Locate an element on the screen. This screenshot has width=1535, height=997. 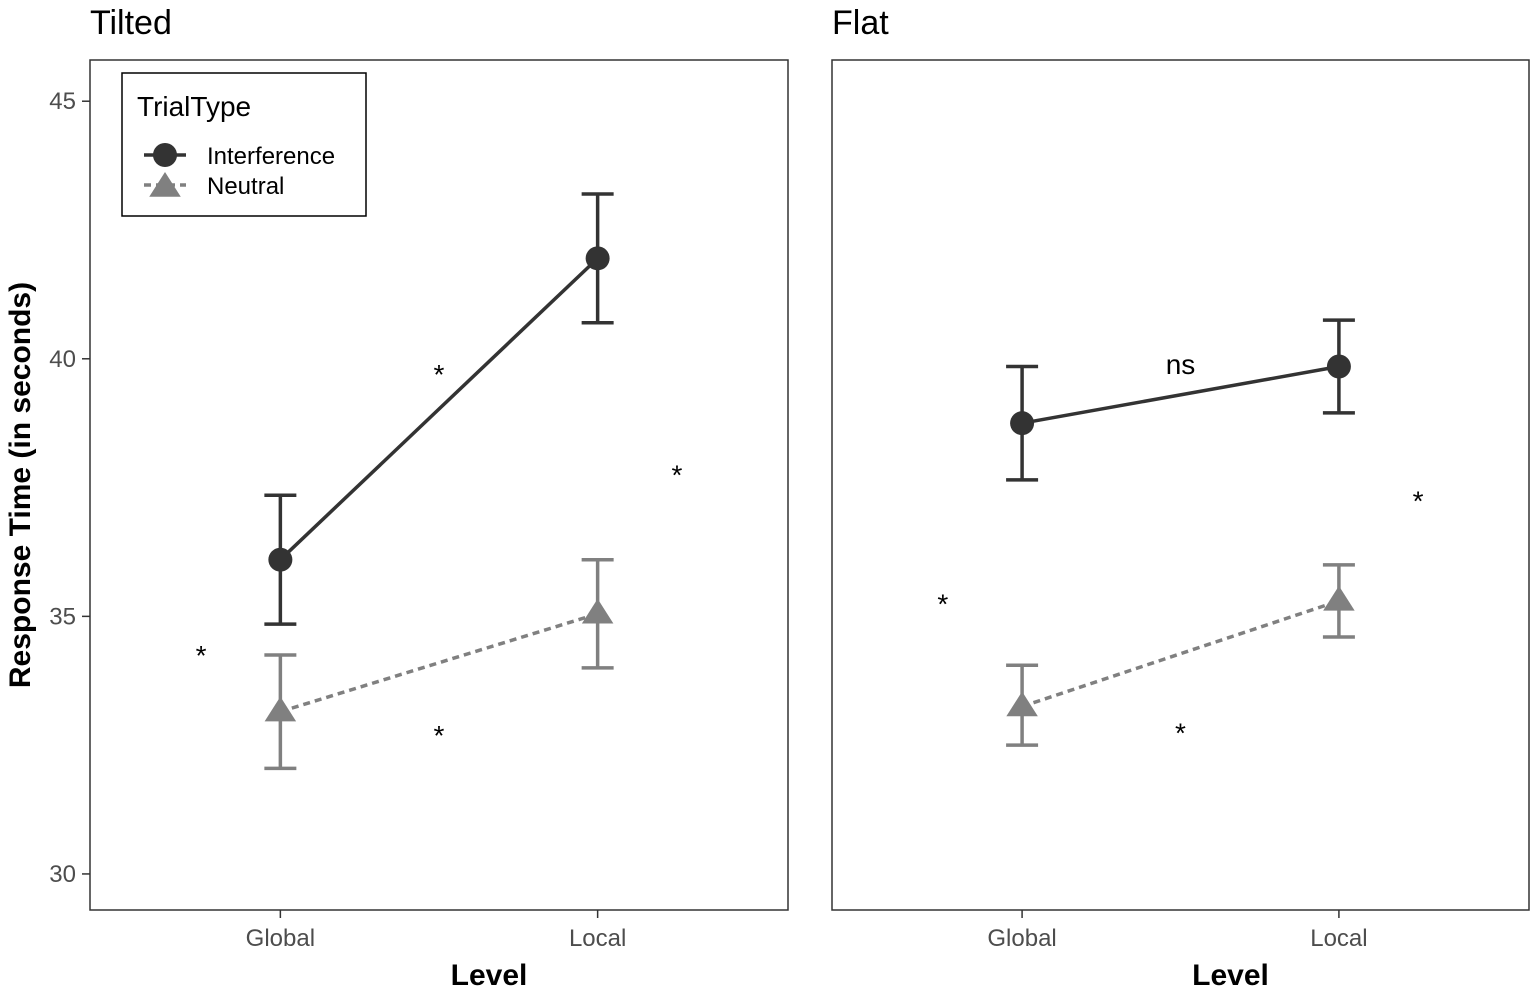
annotation: ns is located at coordinates (1181, 364).